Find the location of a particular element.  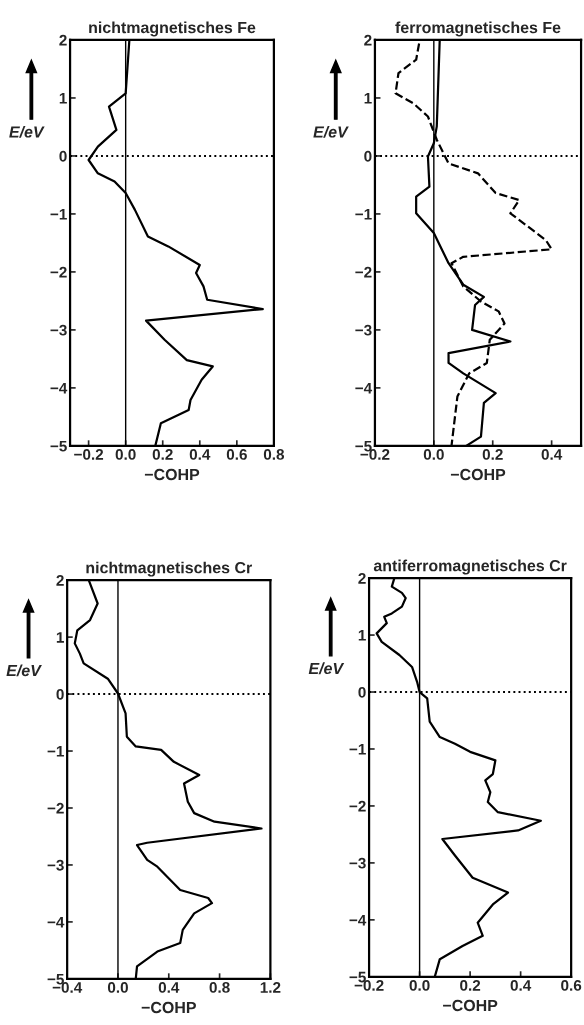

chart-title: antiferromagnetisches Cr is located at coordinates (470, 567).